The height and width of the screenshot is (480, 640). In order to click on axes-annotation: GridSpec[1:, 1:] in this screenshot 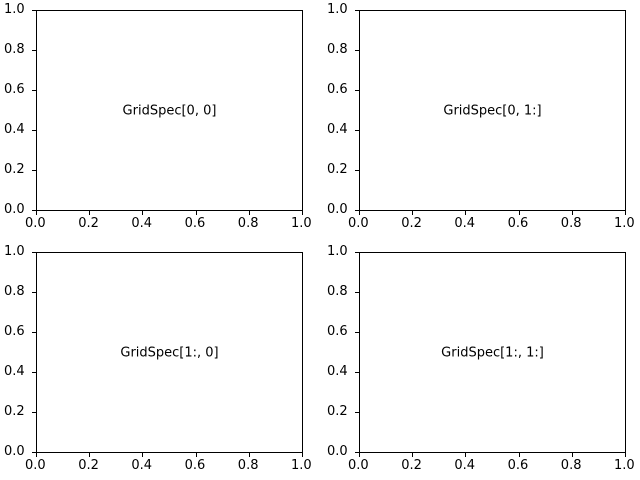, I will do `click(492, 352)`.